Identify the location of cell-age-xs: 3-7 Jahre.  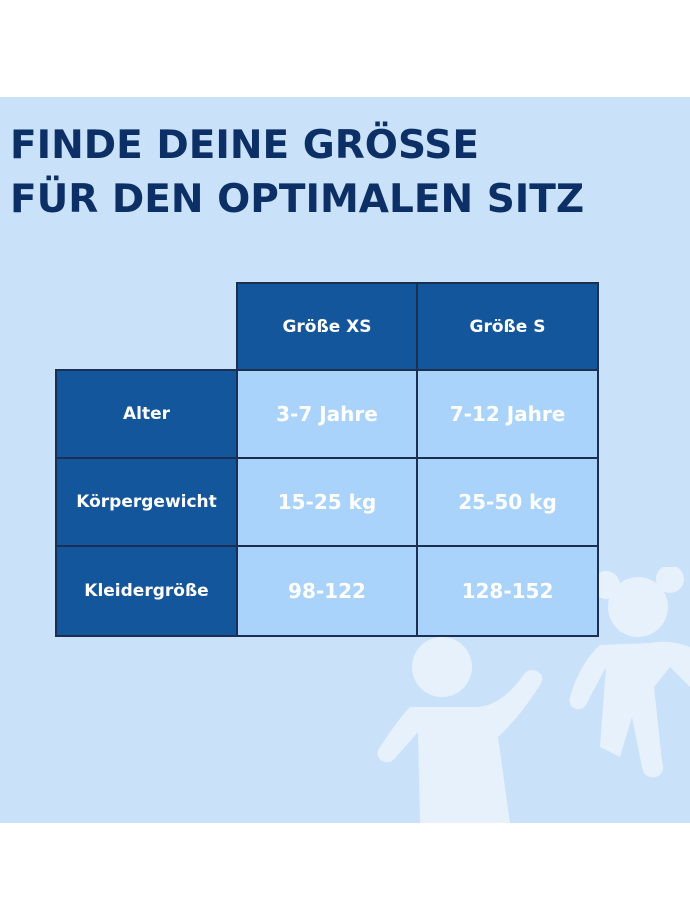
(327, 414).